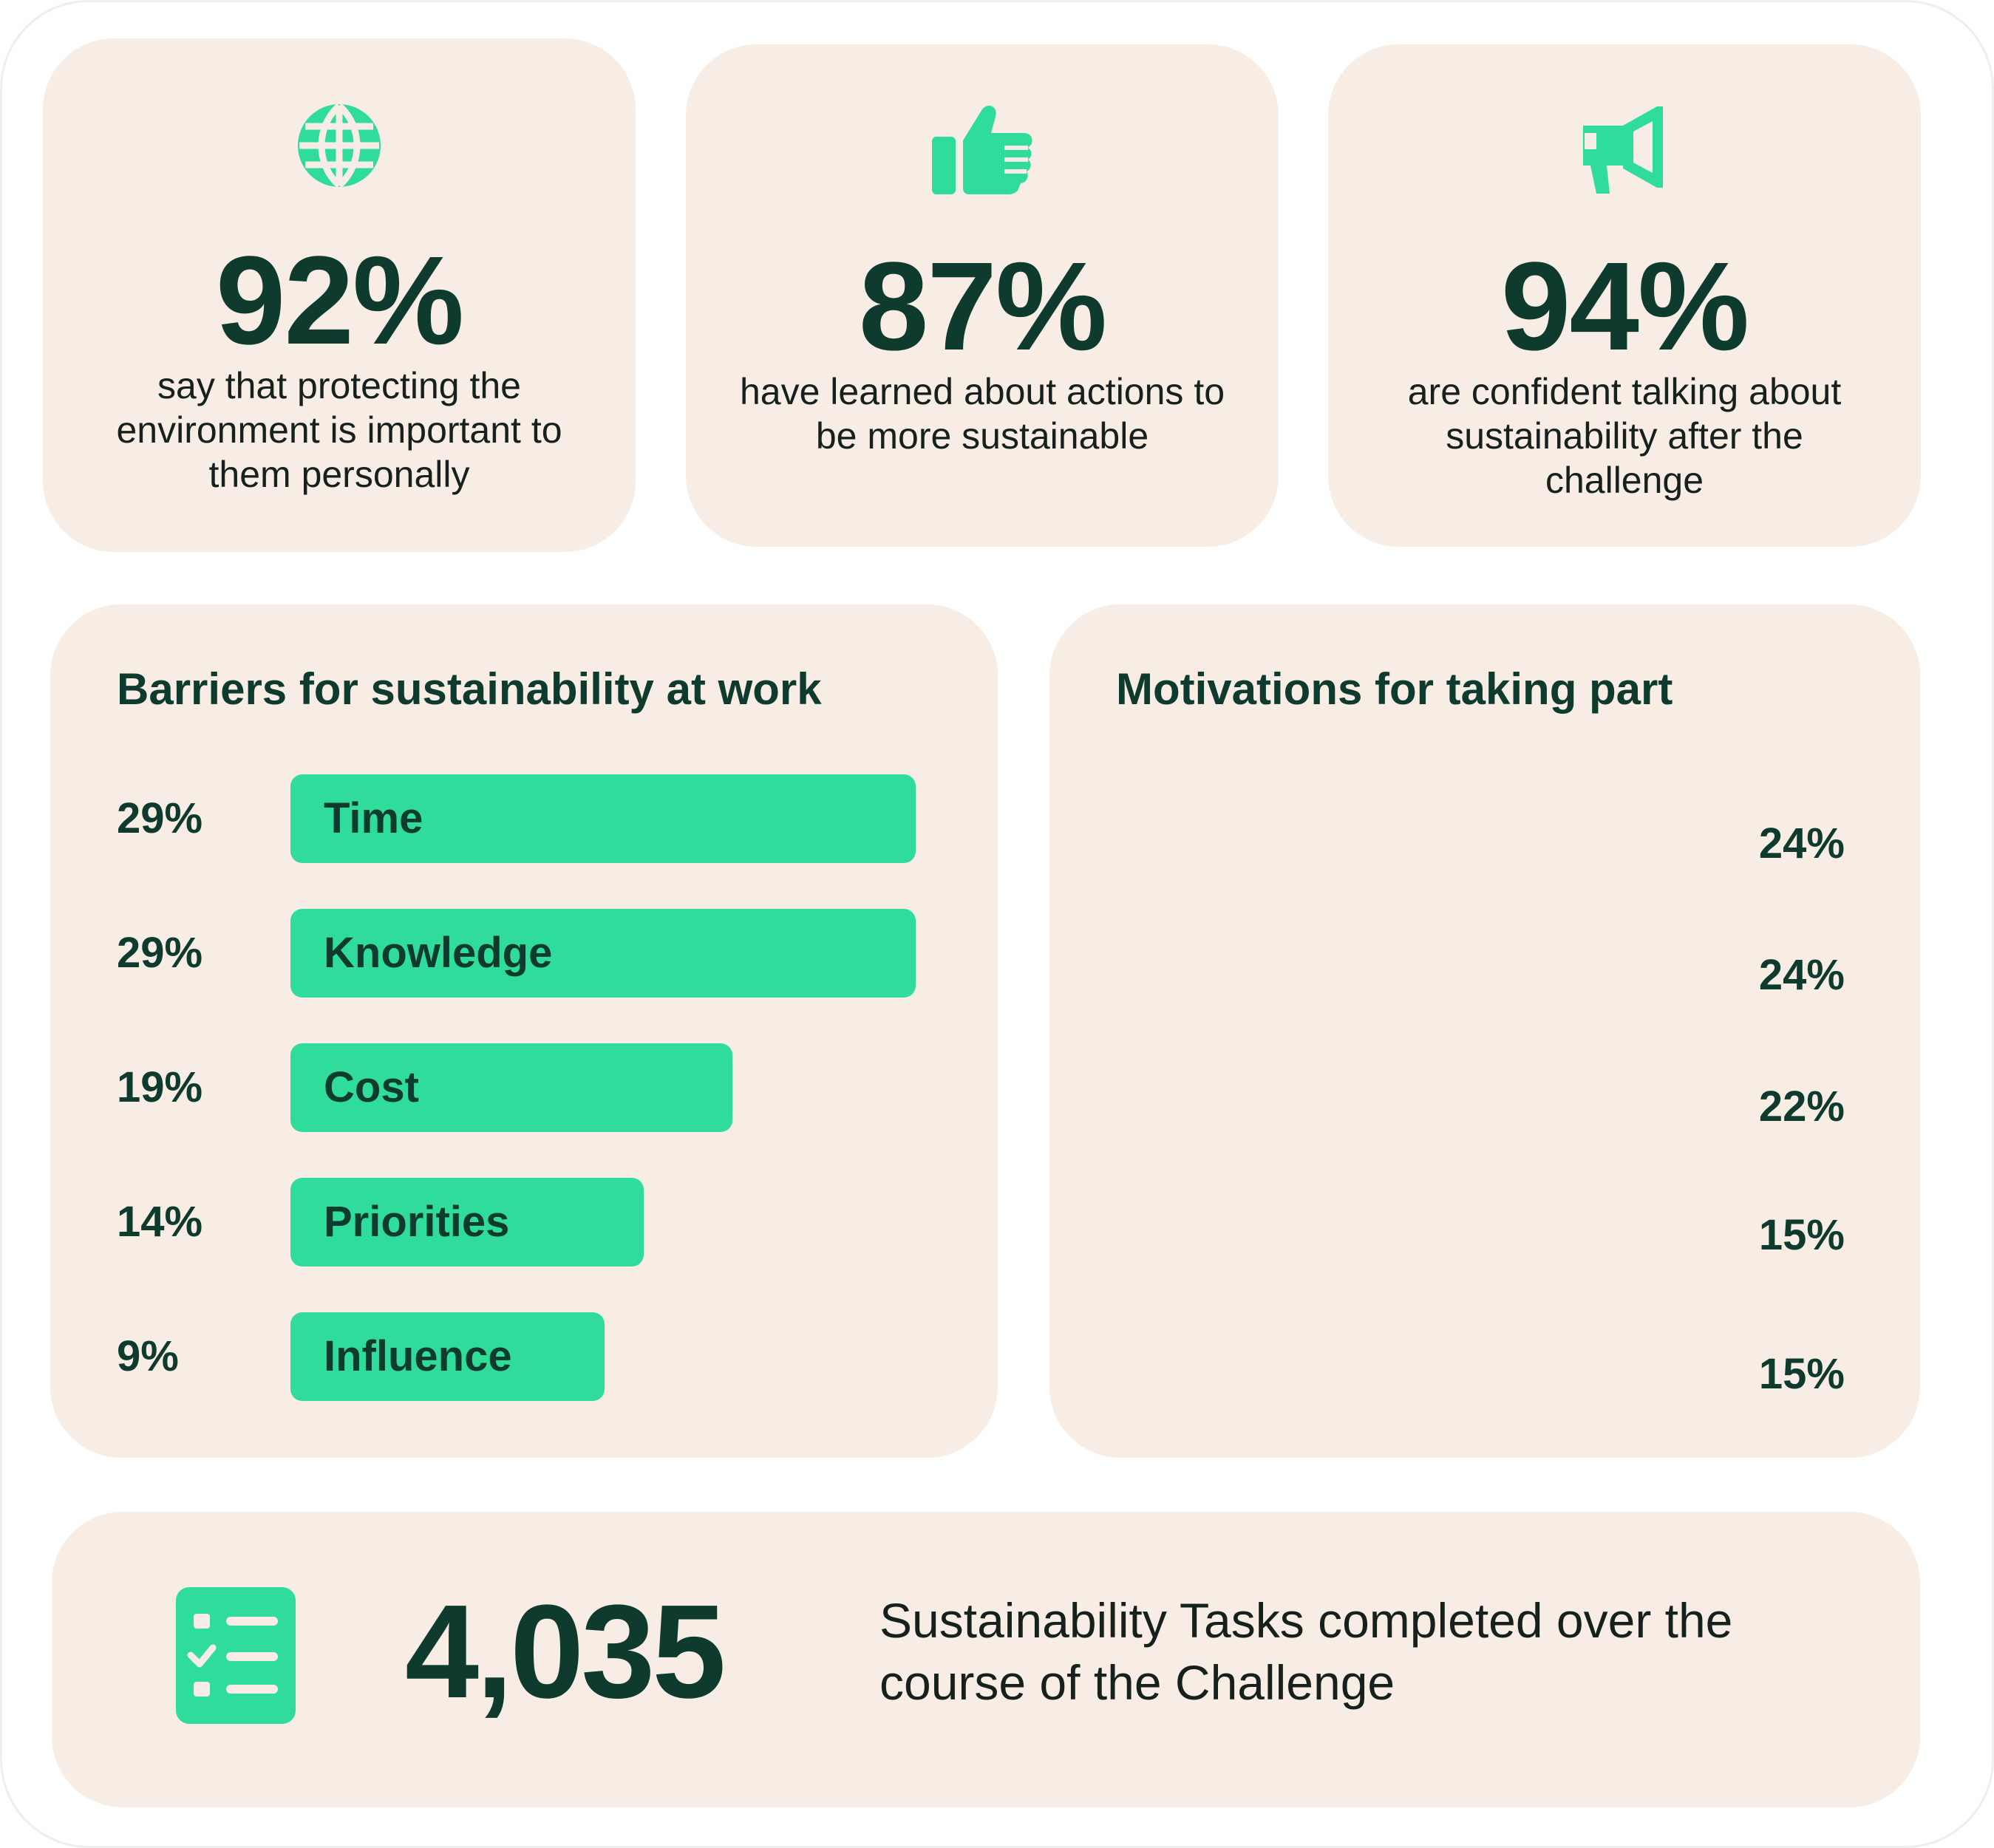  Describe the element at coordinates (983, 306) in the screenshot. I see `stat-value: 87%` at that location.